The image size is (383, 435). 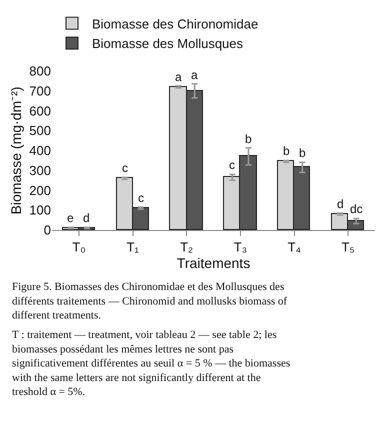 What do you see at coordinates (40, 190) in the screenshot?
I see `y-tick-label: 200` at bounding box center [40, 190].